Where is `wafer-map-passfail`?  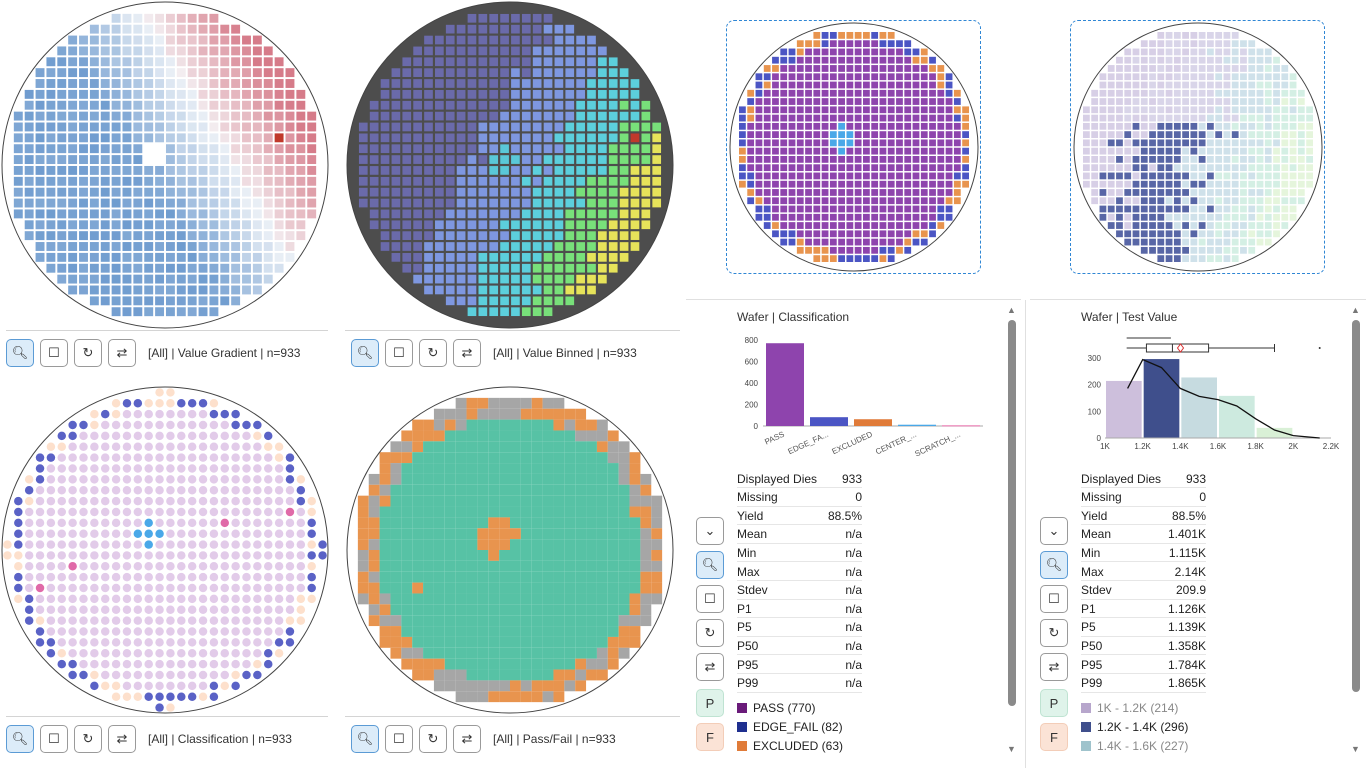 wafer-map-passfail is located at coordinates (510, 550).